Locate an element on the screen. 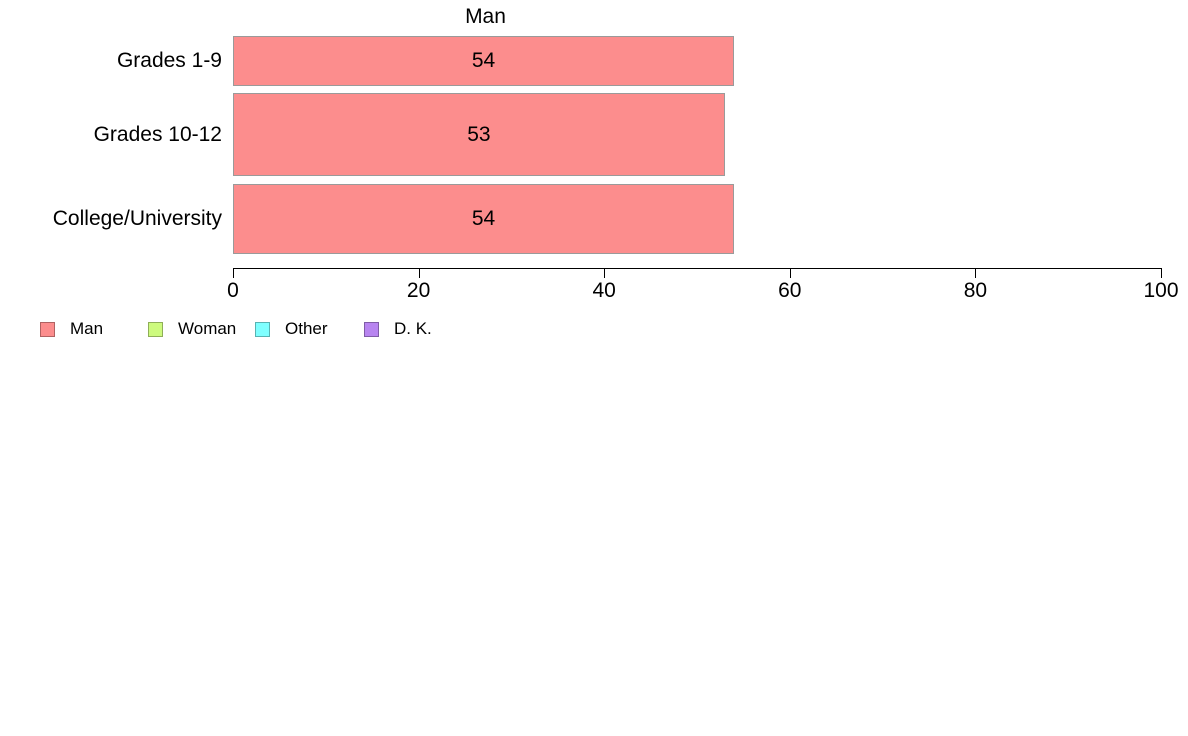 This screenshot has height=736, width=1188. bar-value-label: 53 is located at coordinates (479, 134).